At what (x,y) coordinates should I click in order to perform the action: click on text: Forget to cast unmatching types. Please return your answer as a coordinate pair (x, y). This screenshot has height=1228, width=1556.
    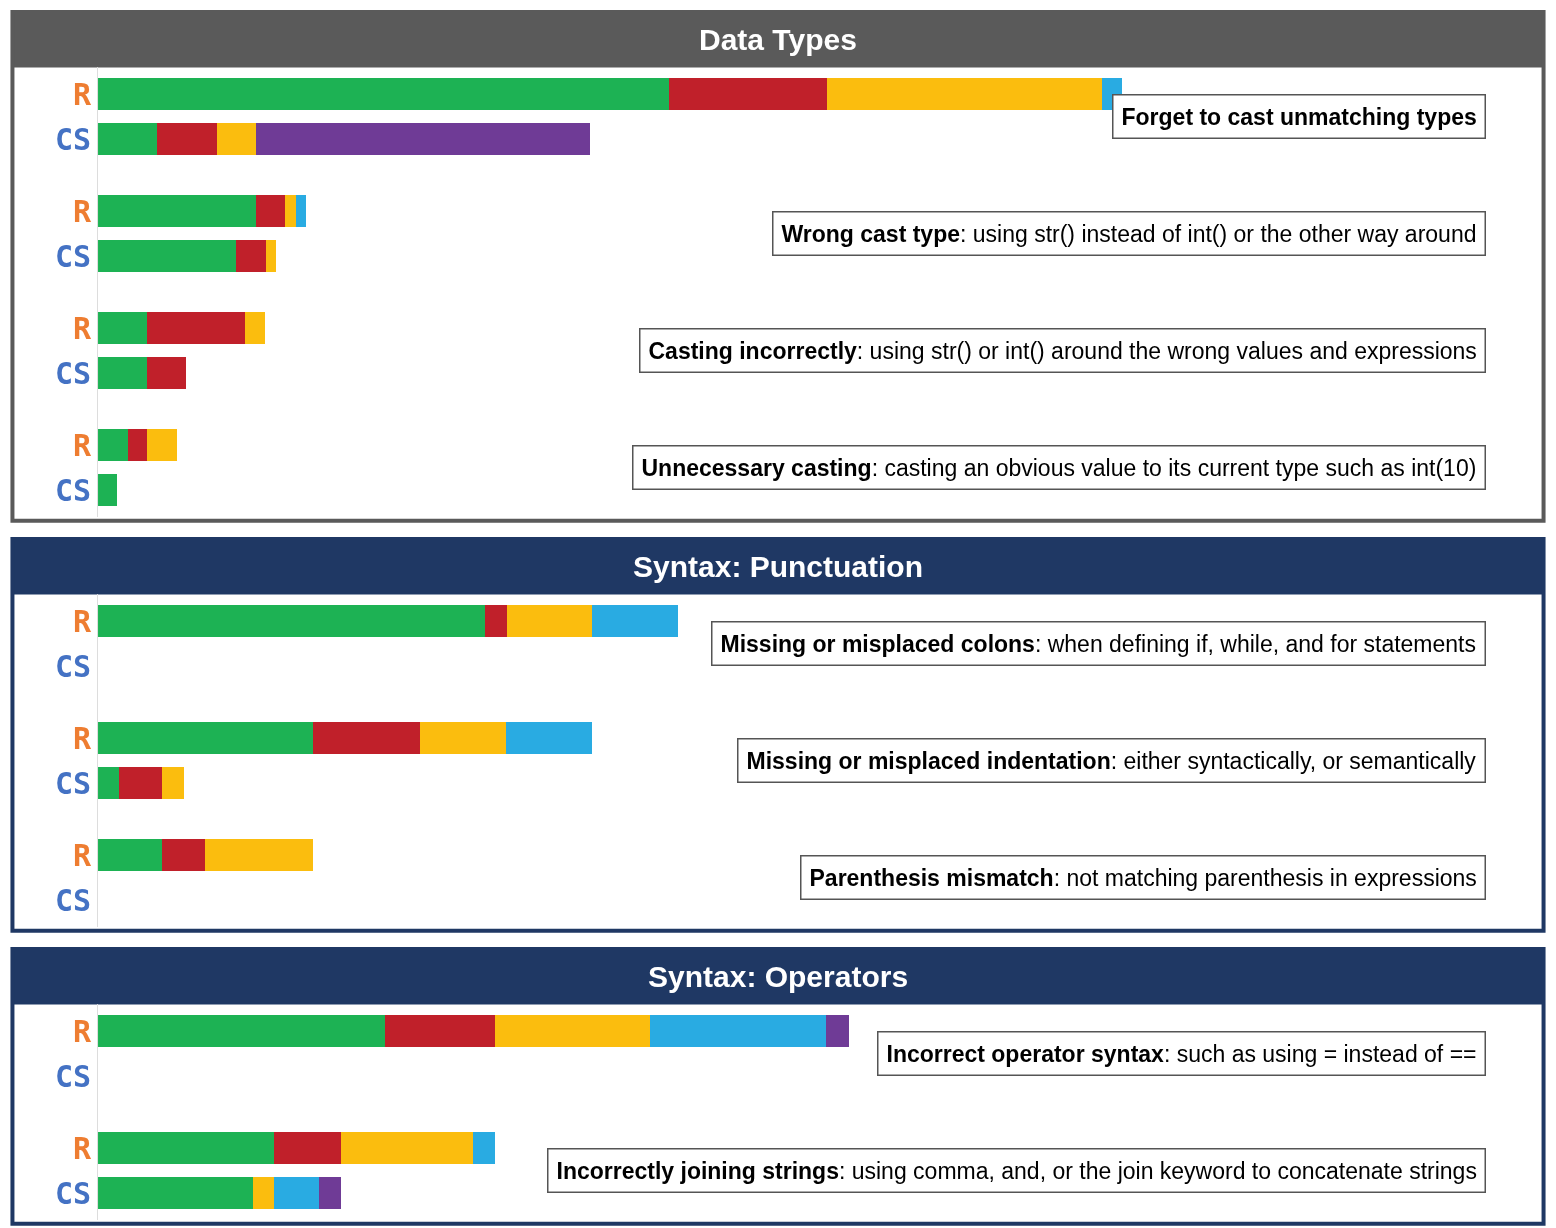
    Looking at the image, I should click on (1299, 116).